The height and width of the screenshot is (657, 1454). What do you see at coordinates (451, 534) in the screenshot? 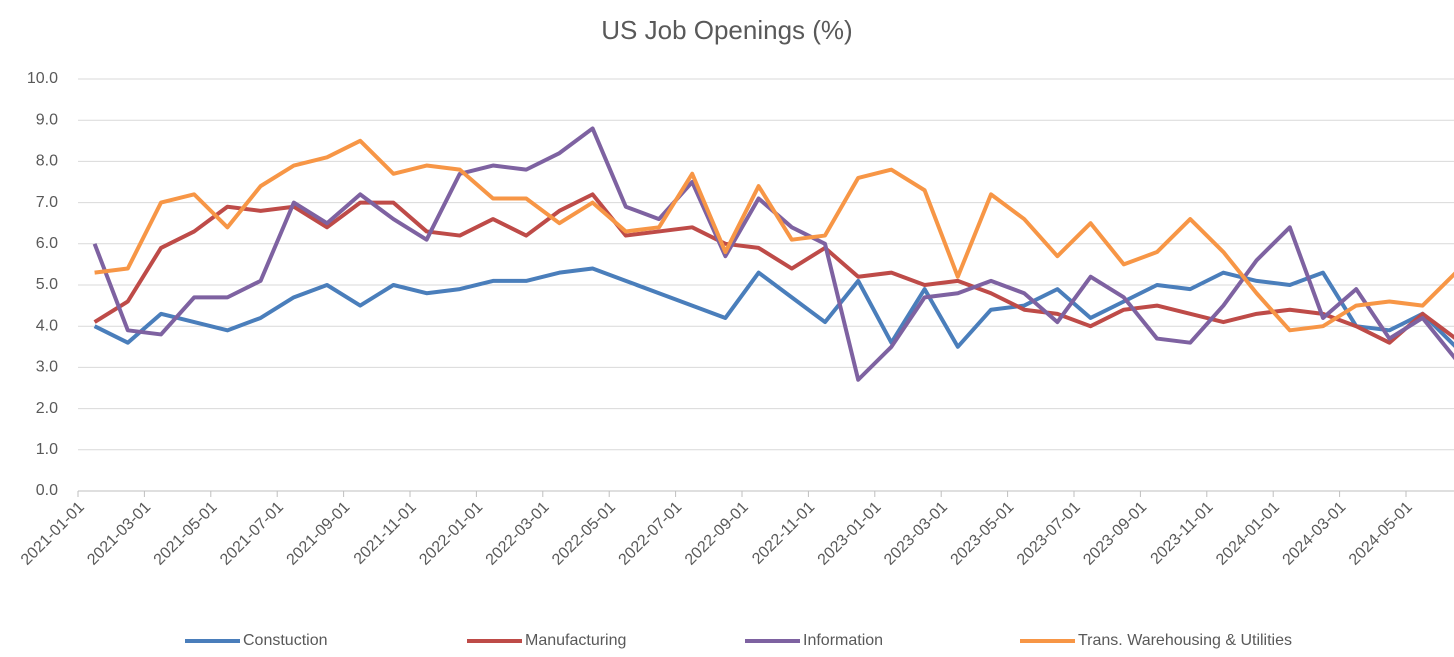
I see `x-tick-label: 2022-01-01` at bounding box center [451, 534].